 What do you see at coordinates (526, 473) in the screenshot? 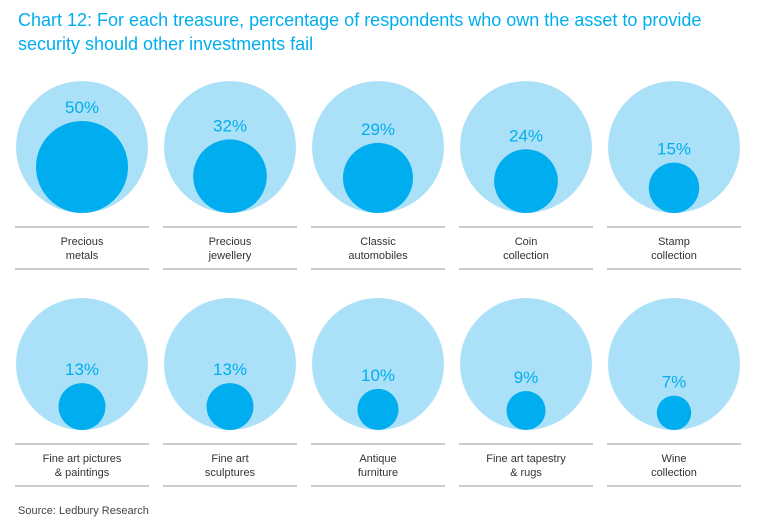
I see `category-label: & rugs` at bounding box center [526, 473].